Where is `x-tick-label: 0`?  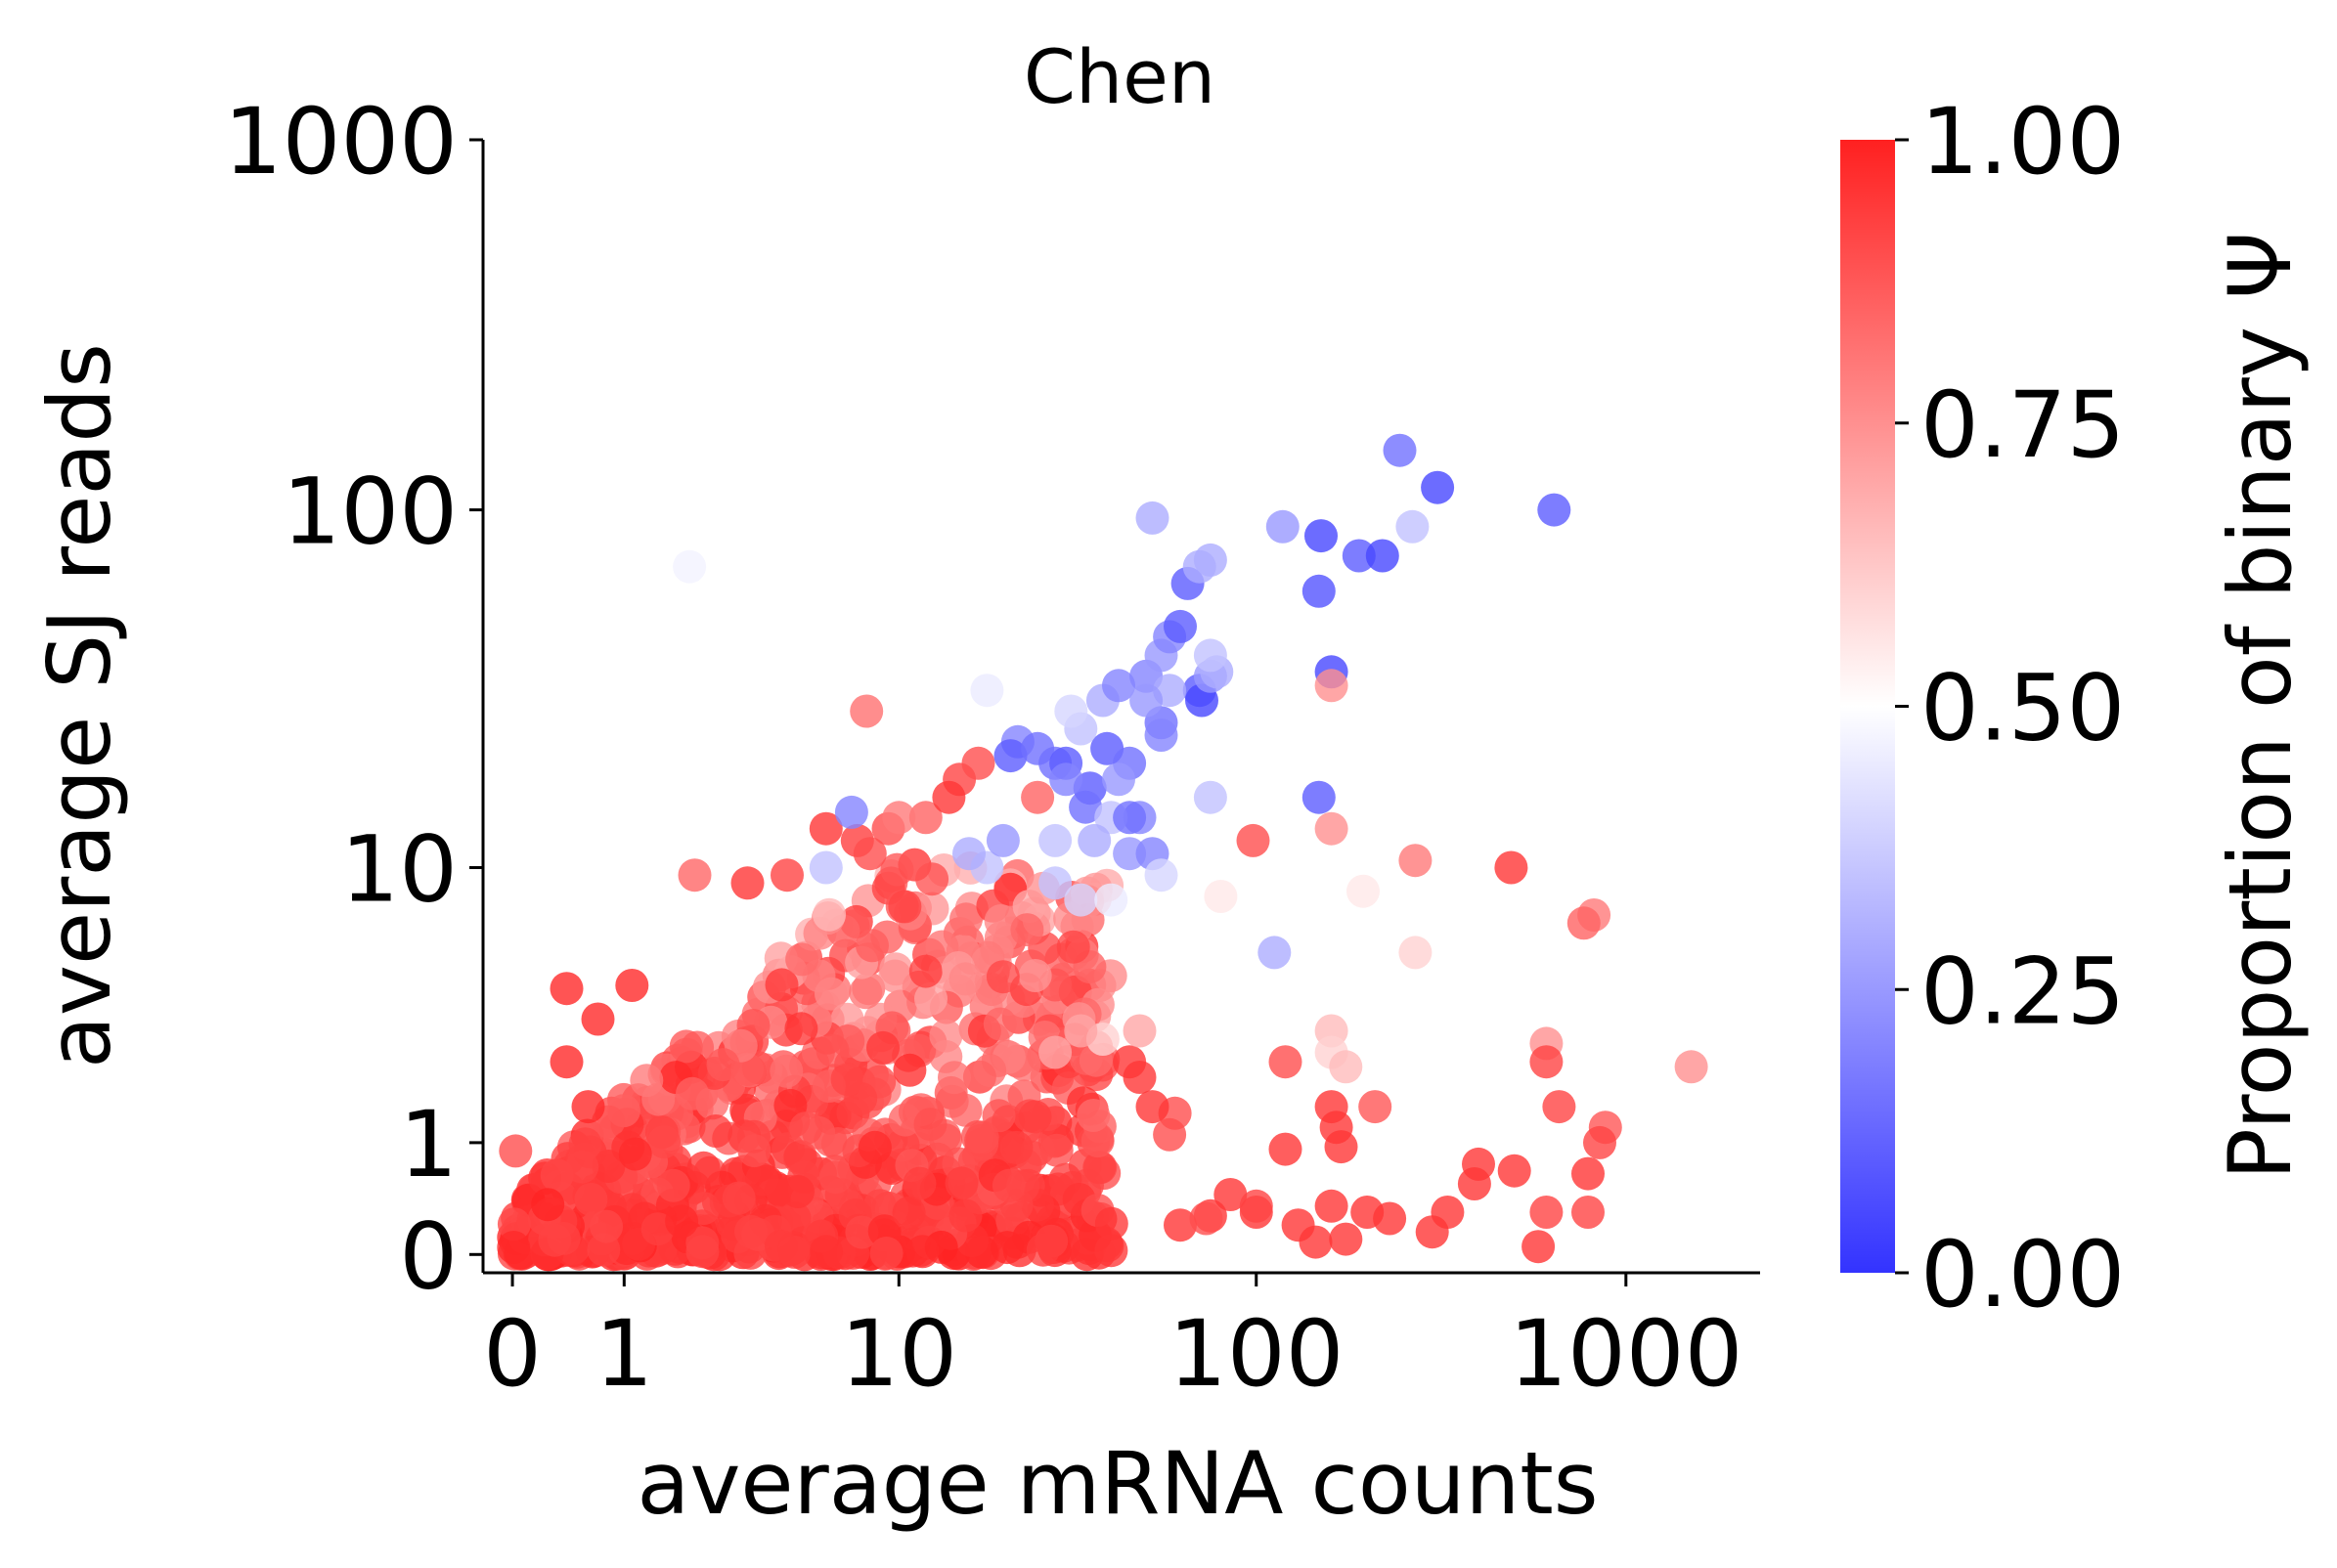 x-tick-label: 0 is located at coordinates (512, 1354).